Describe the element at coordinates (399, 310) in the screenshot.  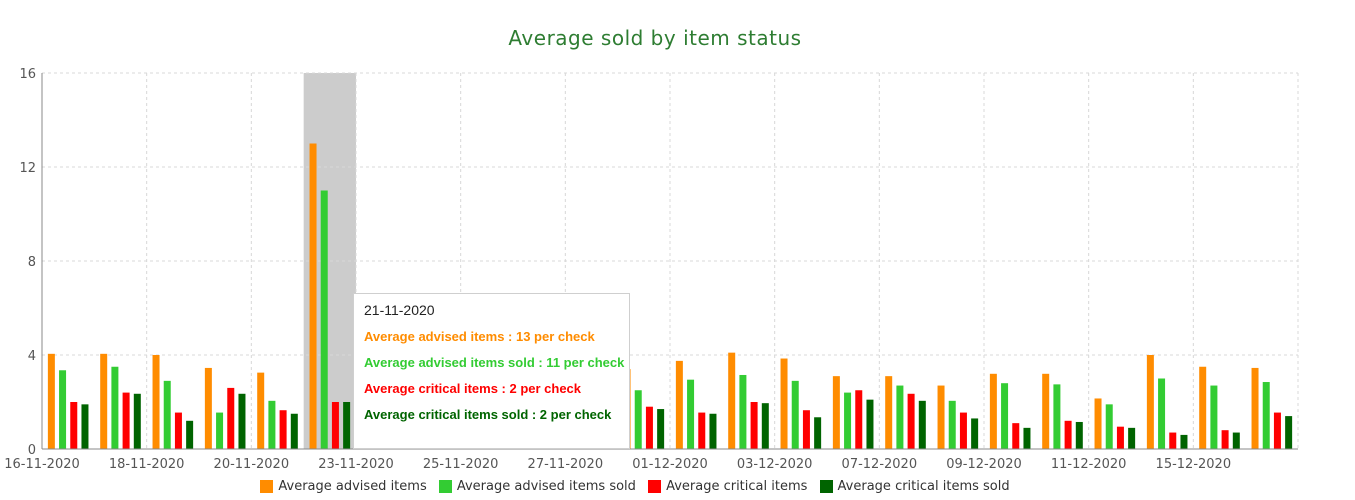
I see `tooltip-date: 21-11-2020` at that location.